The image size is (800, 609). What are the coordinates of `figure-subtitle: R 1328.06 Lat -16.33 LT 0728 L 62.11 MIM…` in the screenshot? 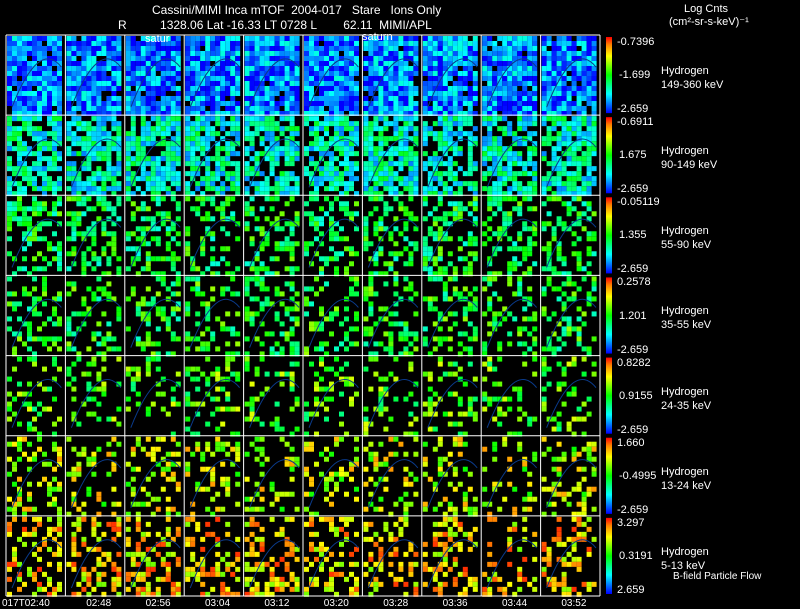 It's located at (275, 25).